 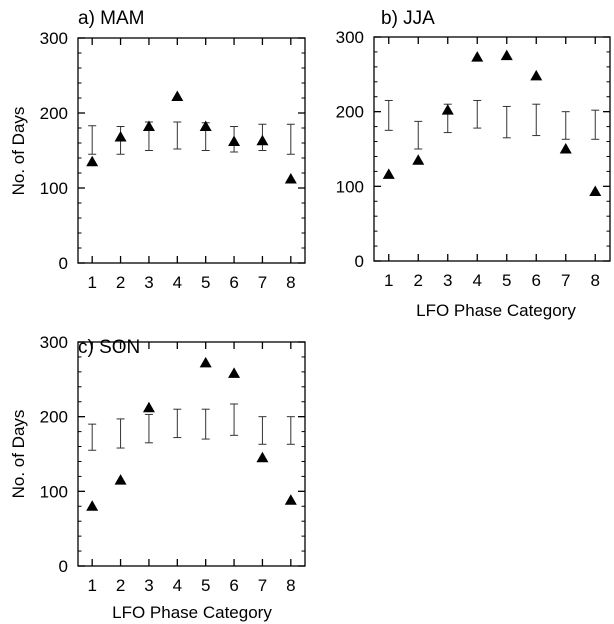 I want to click on panel-title: a) MAM, so click(x=111, y=18).